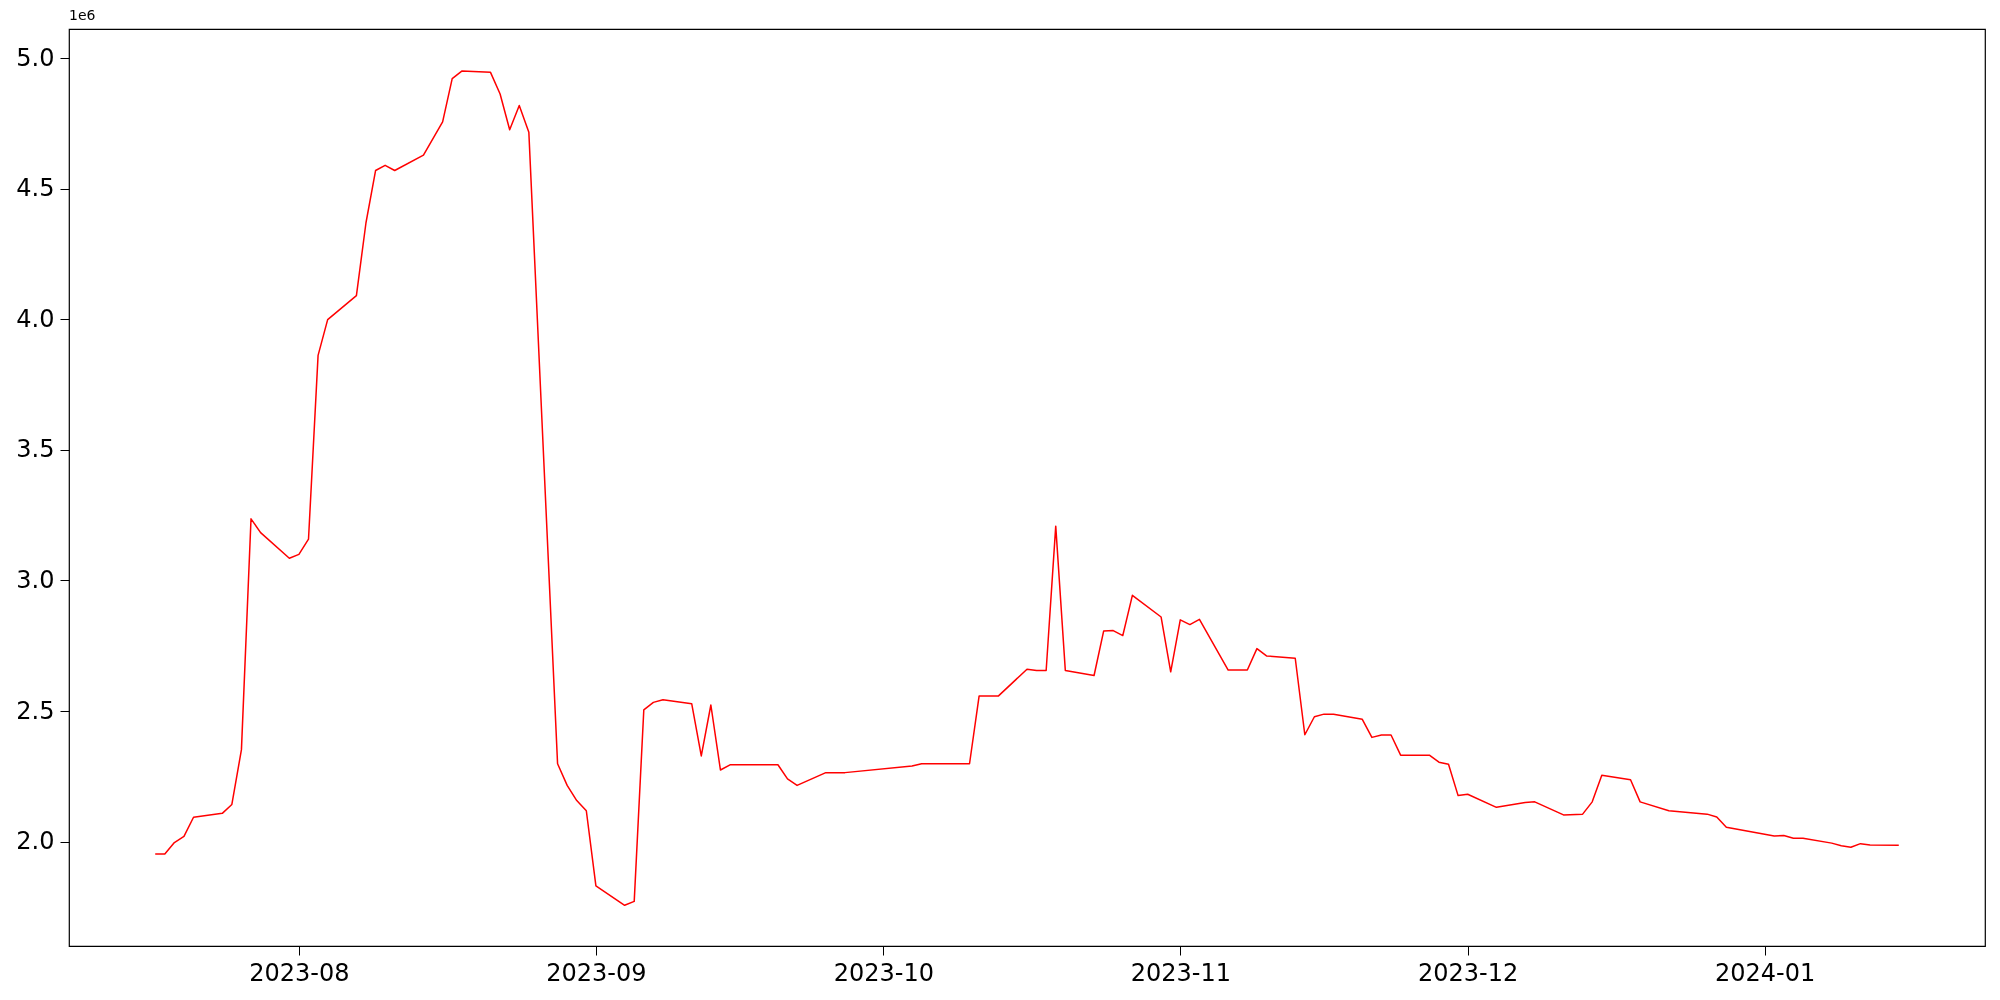 The height and width of the screenshot is (1000, 2000). Describe the element at coordinates (596, 972) in the screenshot. I see `x-tick-label: 2023-09` at that location.